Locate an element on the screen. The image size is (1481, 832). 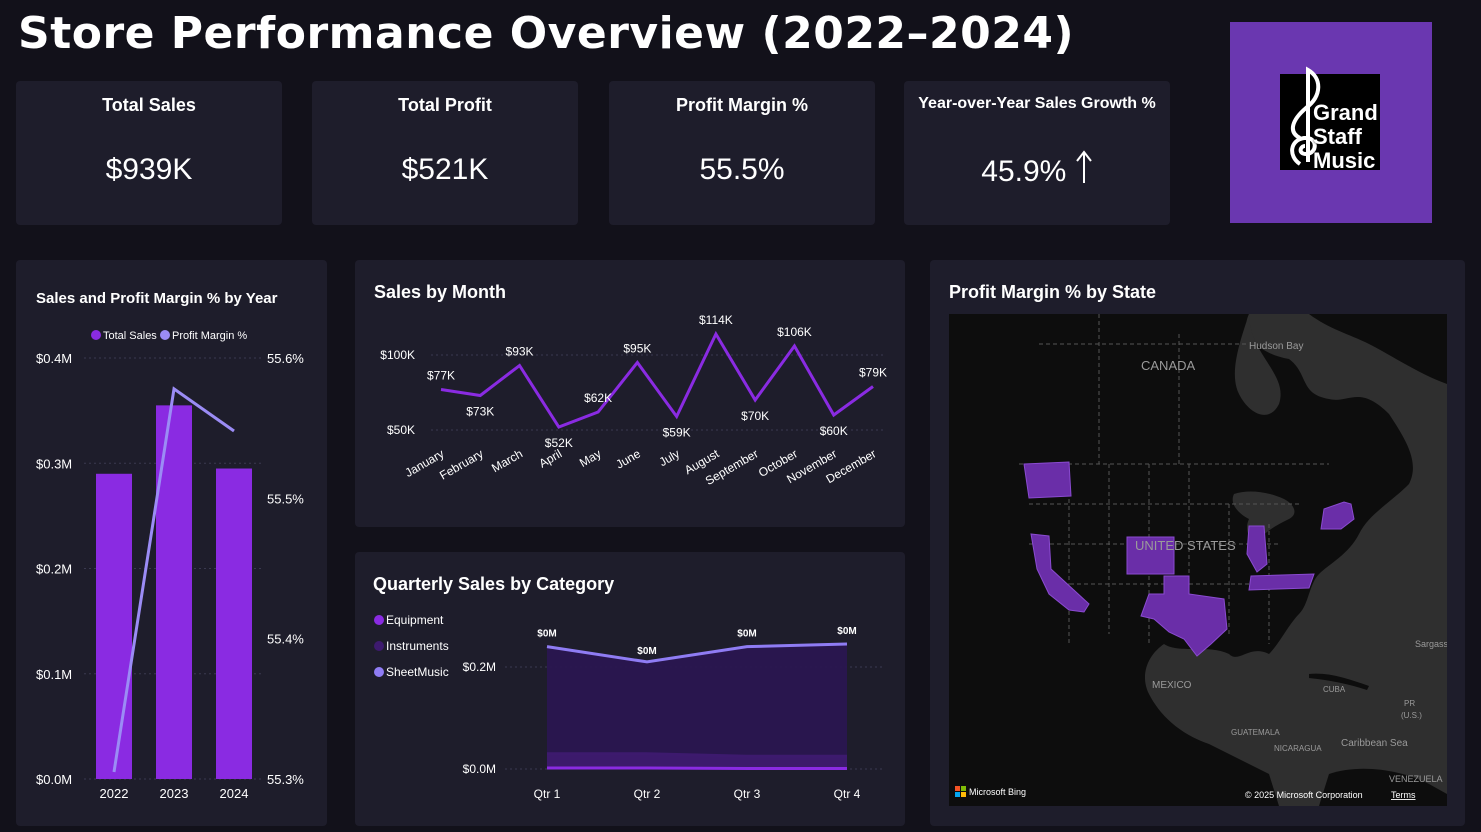
y-tick-label: $100K is located at coordinates (397, 355).